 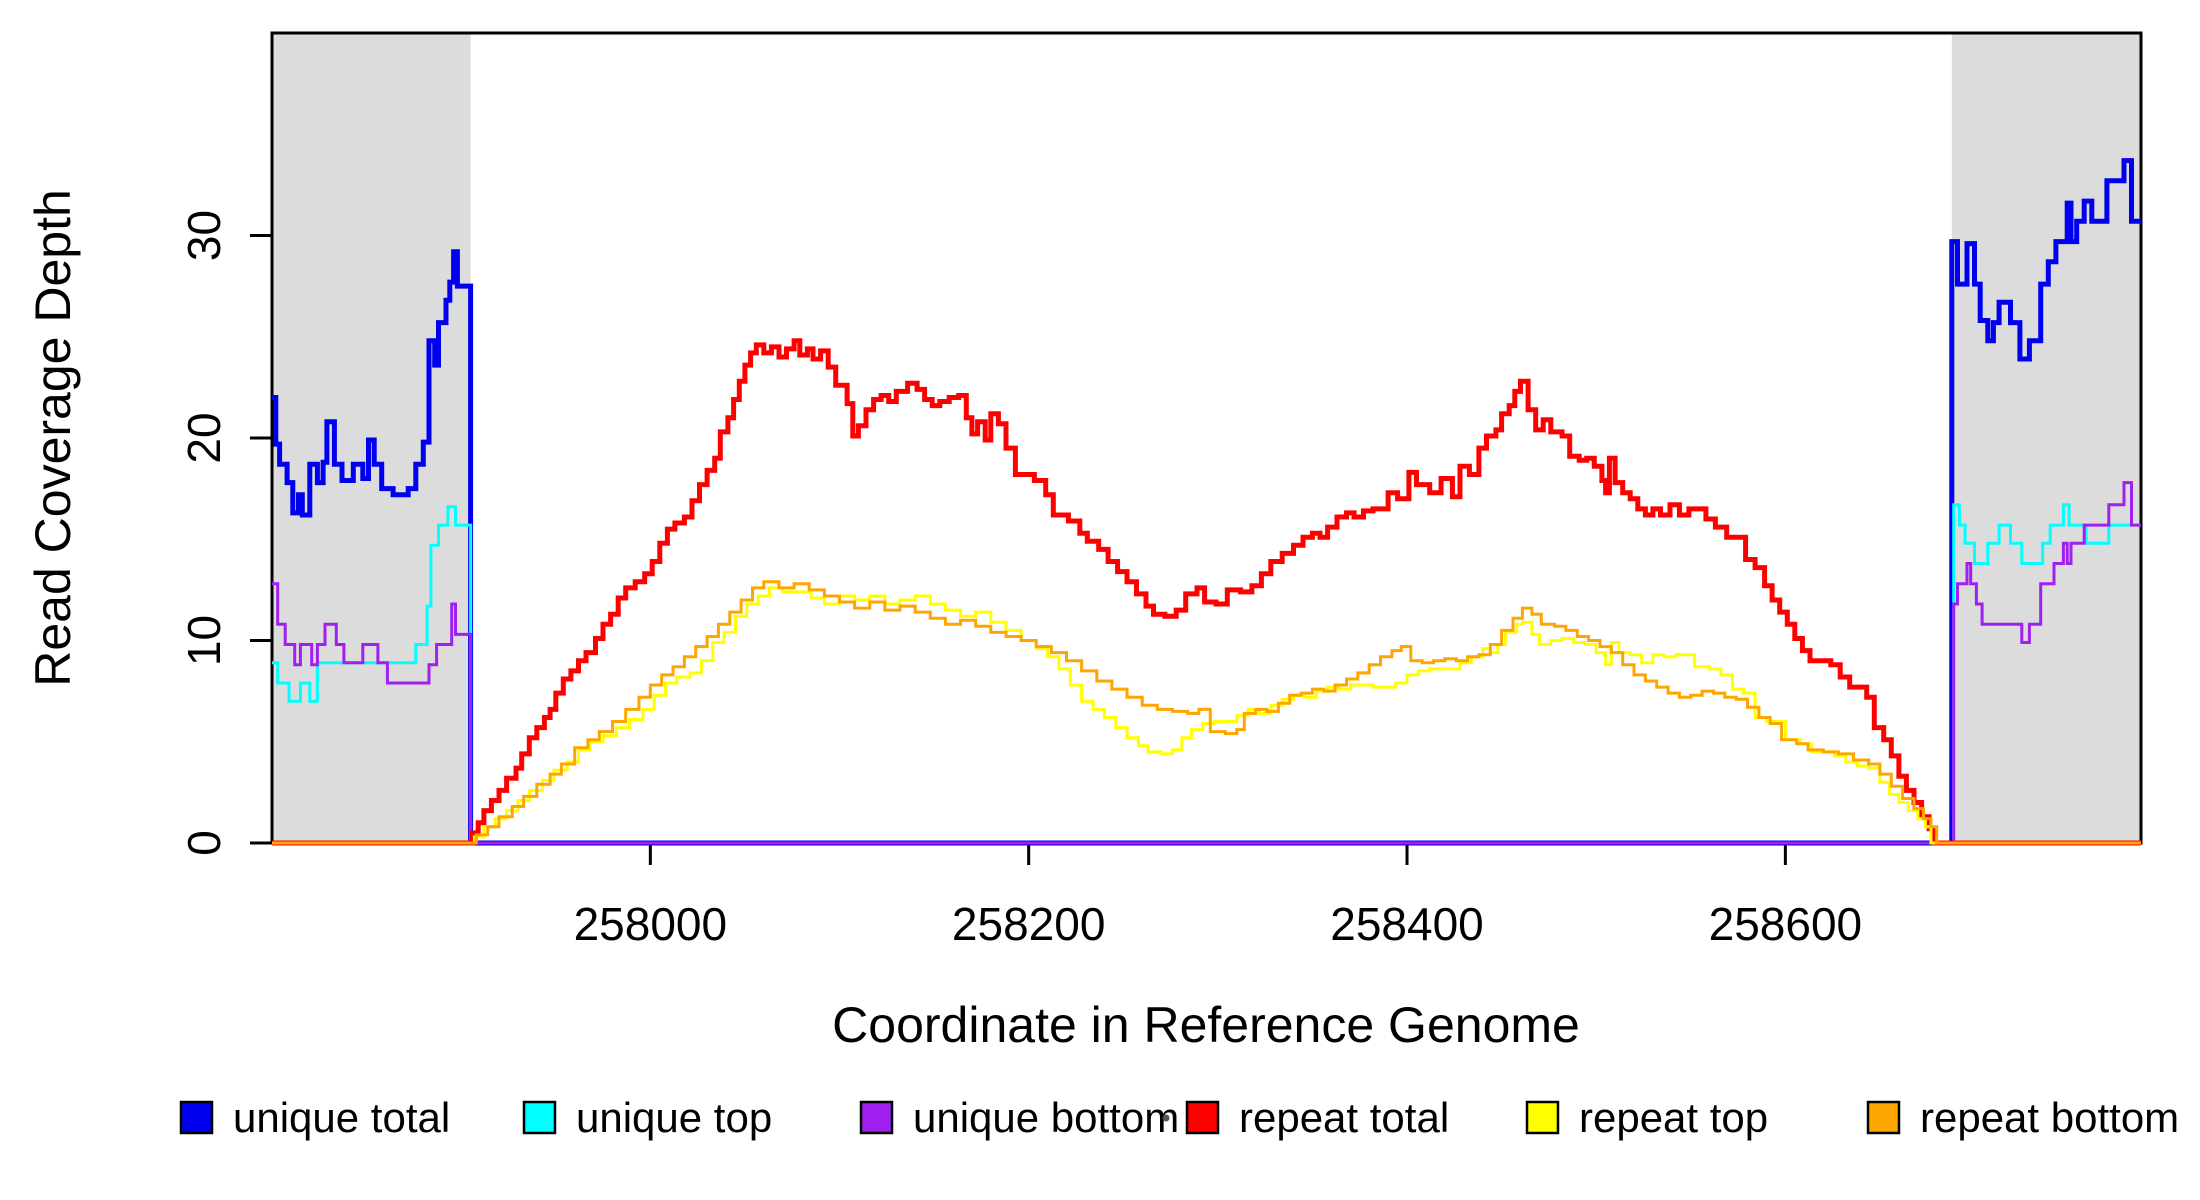 I want to click on y-axis: 0 10 20 30, so click(x=225, y=533).